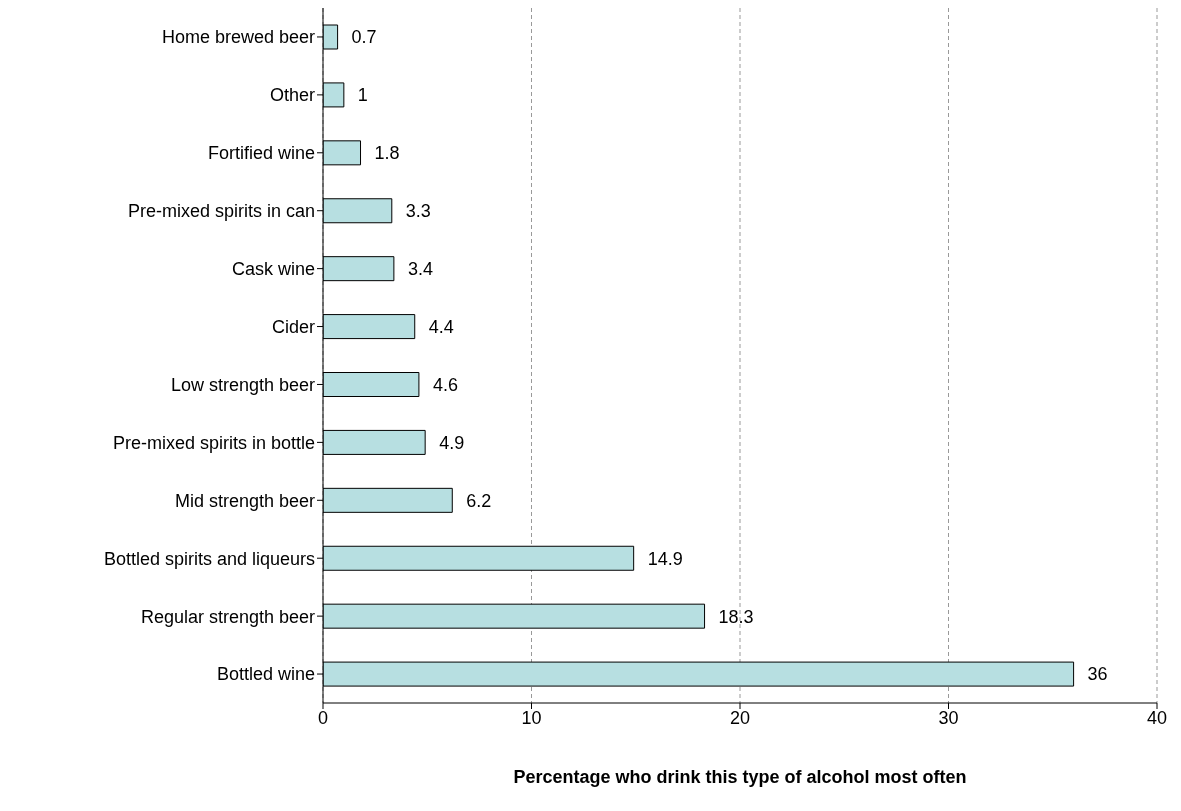  I want to click on data-label: 1.8, so click(387, 153).